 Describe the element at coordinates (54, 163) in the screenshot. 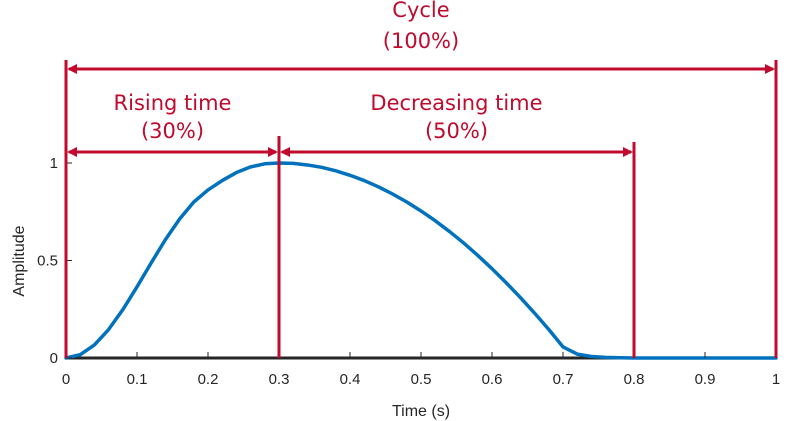

I see `y-tick-label: 1` at that location.